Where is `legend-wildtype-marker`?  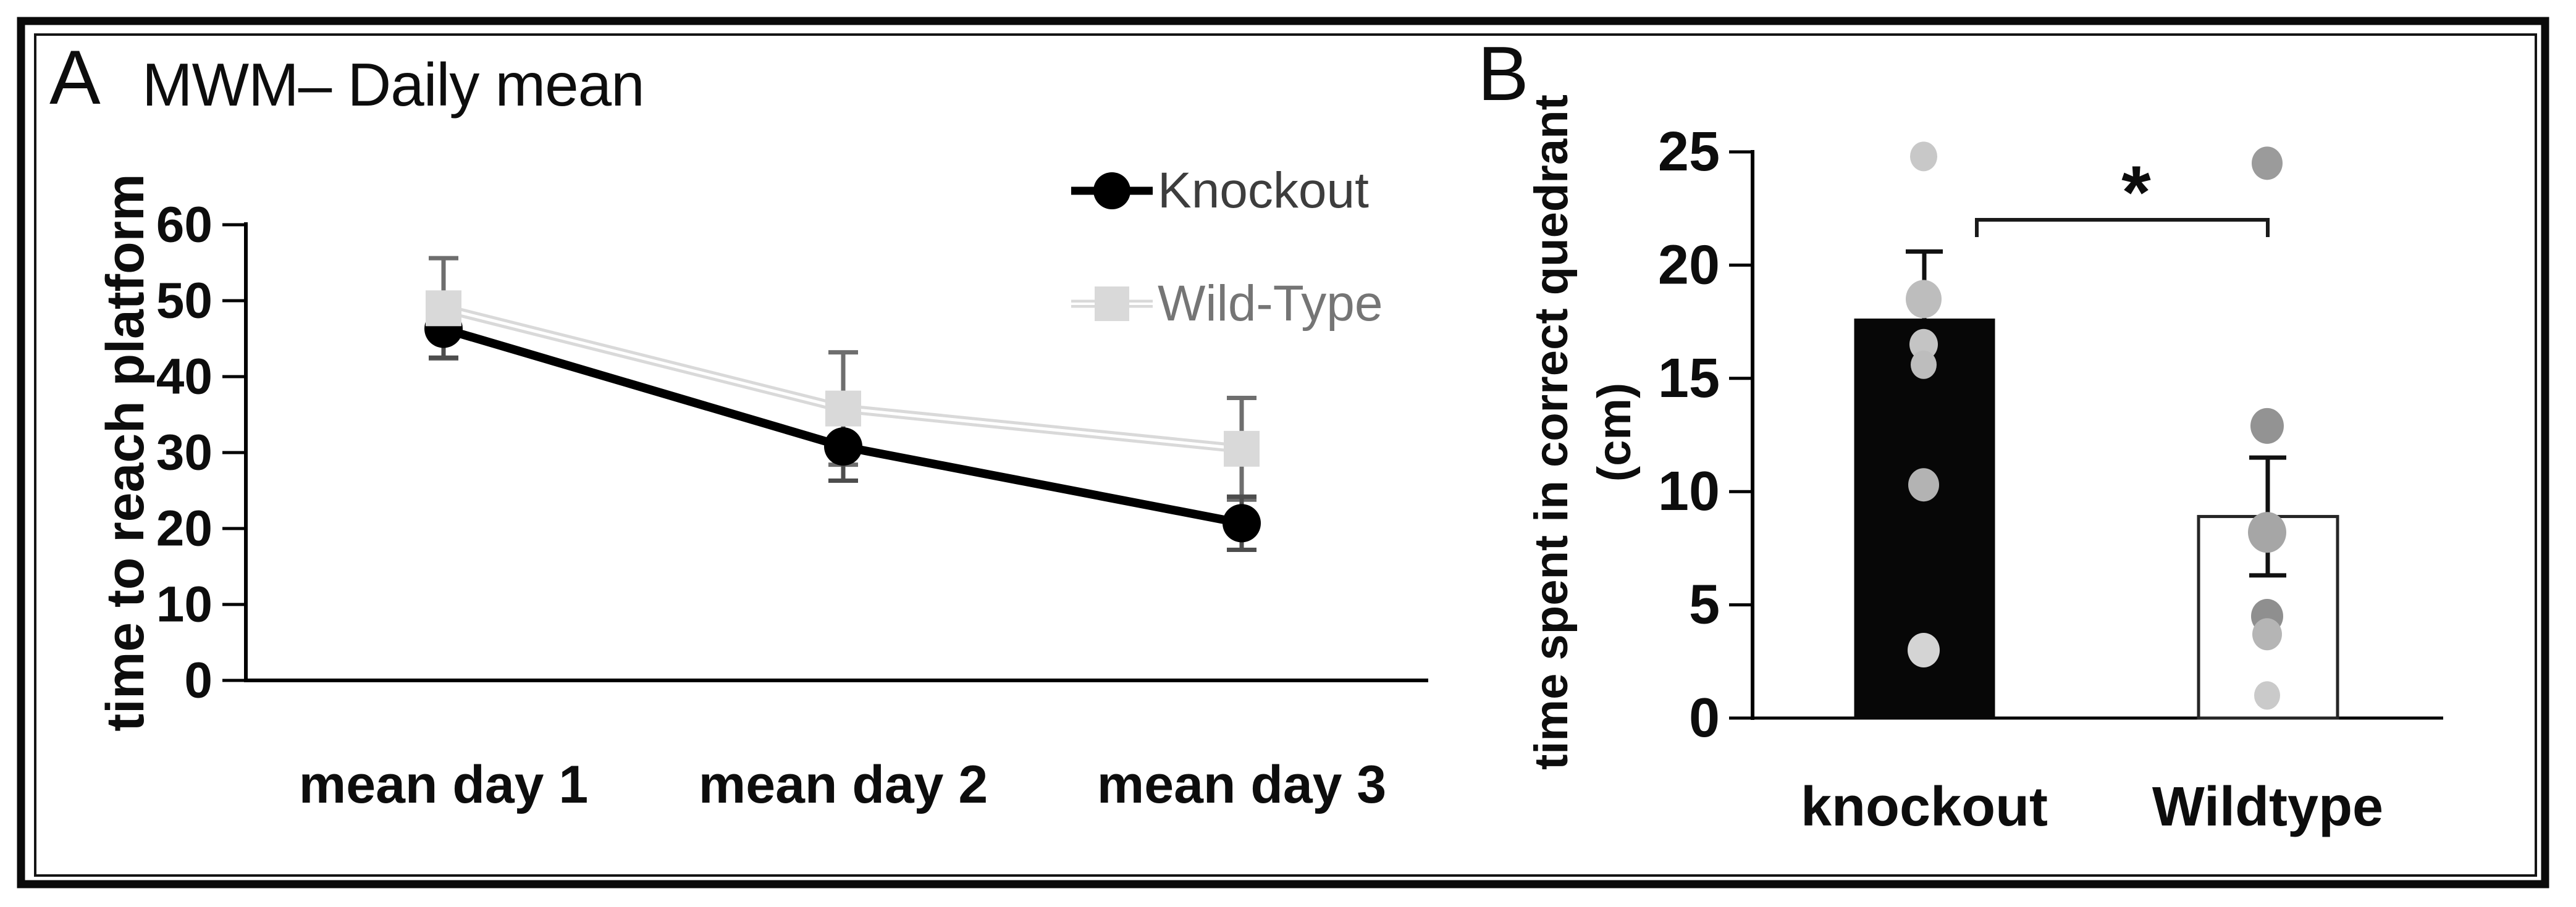
legend-wildtype-marker is located at coordinates (1112, 303).